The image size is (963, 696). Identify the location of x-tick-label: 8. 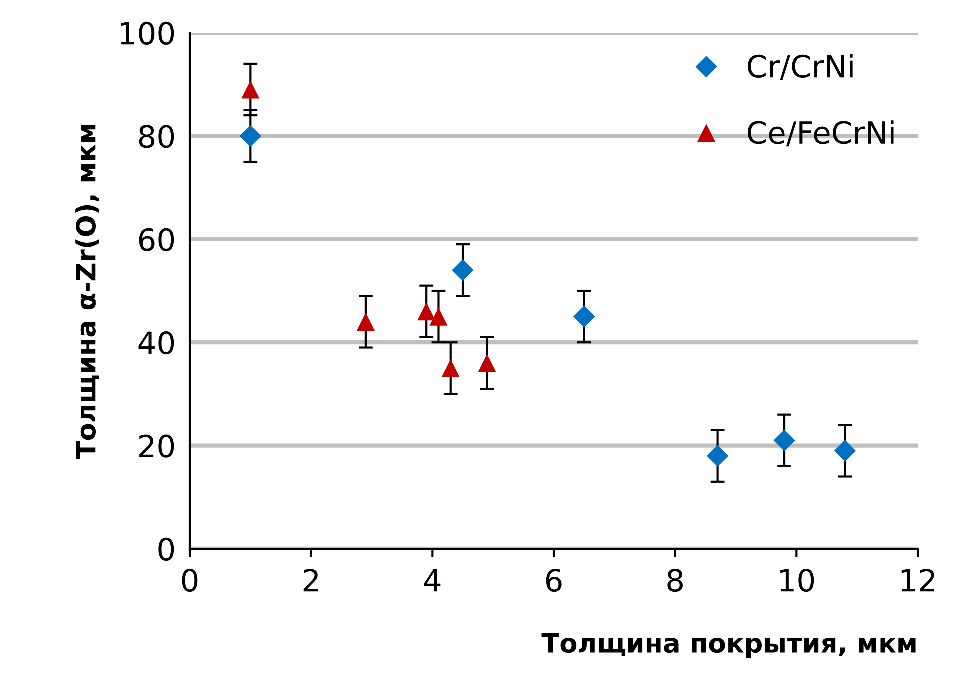
(675, 580).